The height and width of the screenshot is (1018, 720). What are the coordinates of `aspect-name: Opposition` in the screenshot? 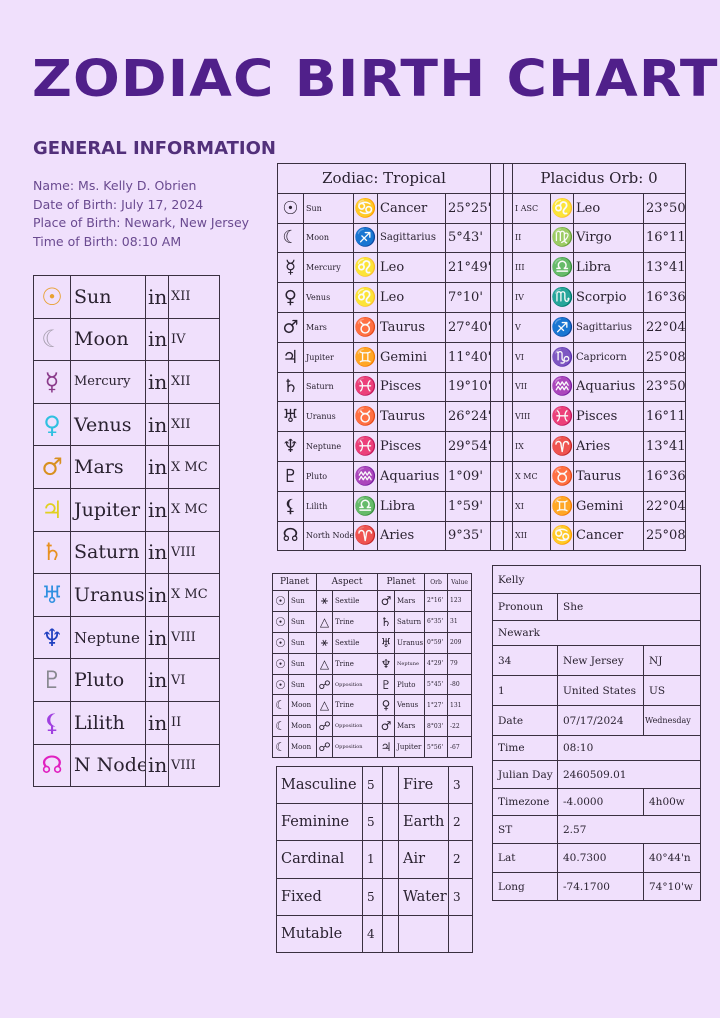 It's located at (355, 747).